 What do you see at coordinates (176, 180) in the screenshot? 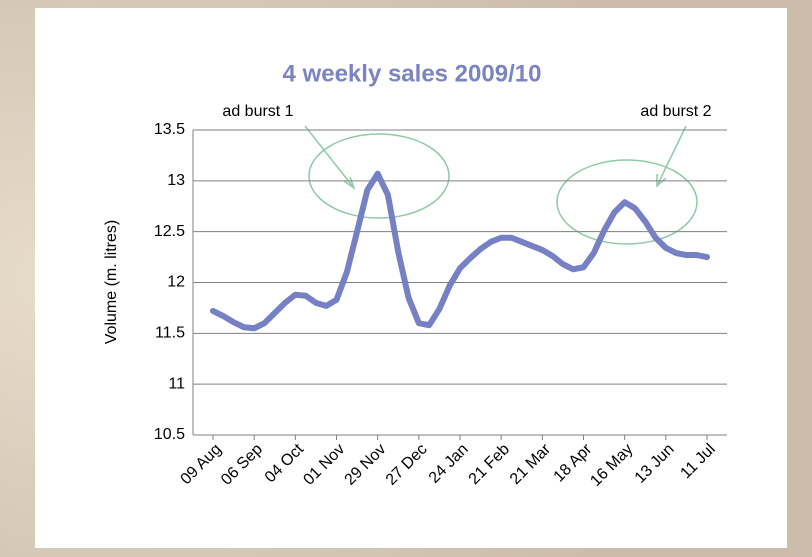
I see `y-tick-label: 13` at bounding box center [176, 180].